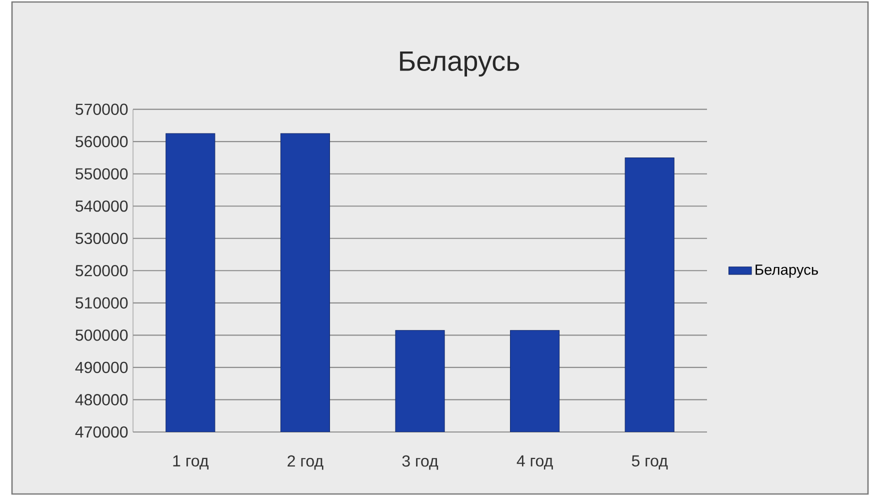  Describe the element at coordinates (190, 462) in the screenshot. I see `x-tick-label: 1 год` at that location.